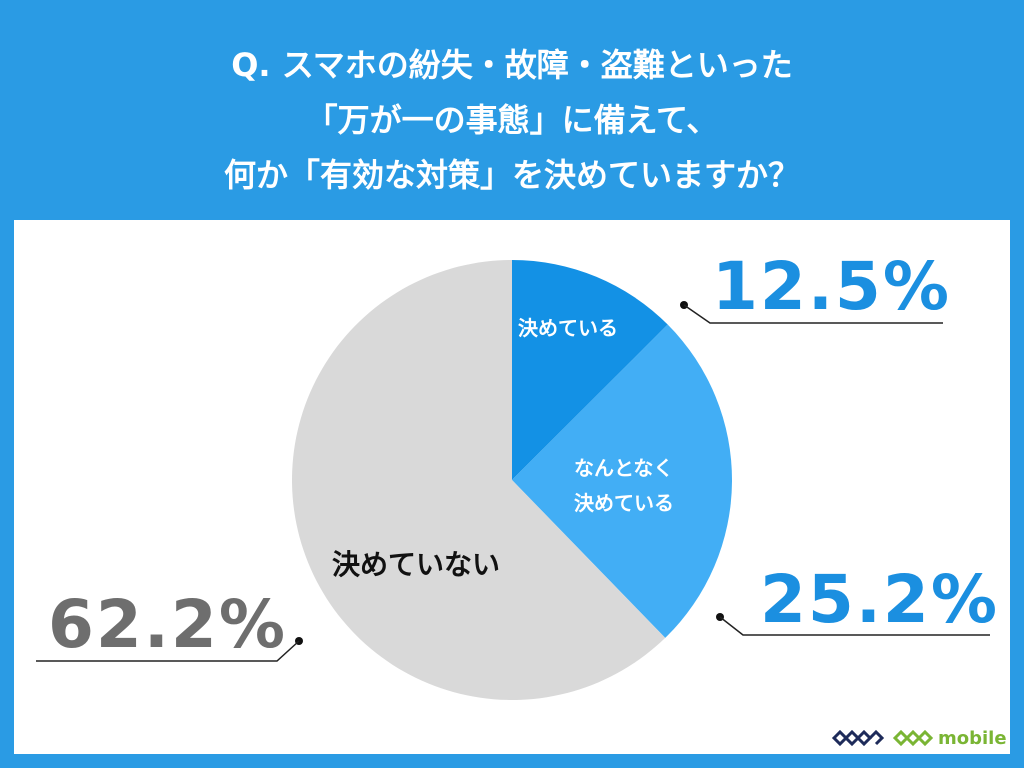 This screenshot has width=1024, height=768. Describe the element at coordinates (972, 738) in the screenshot. I see `geo-mobile-logo-text: mobile` at that location.